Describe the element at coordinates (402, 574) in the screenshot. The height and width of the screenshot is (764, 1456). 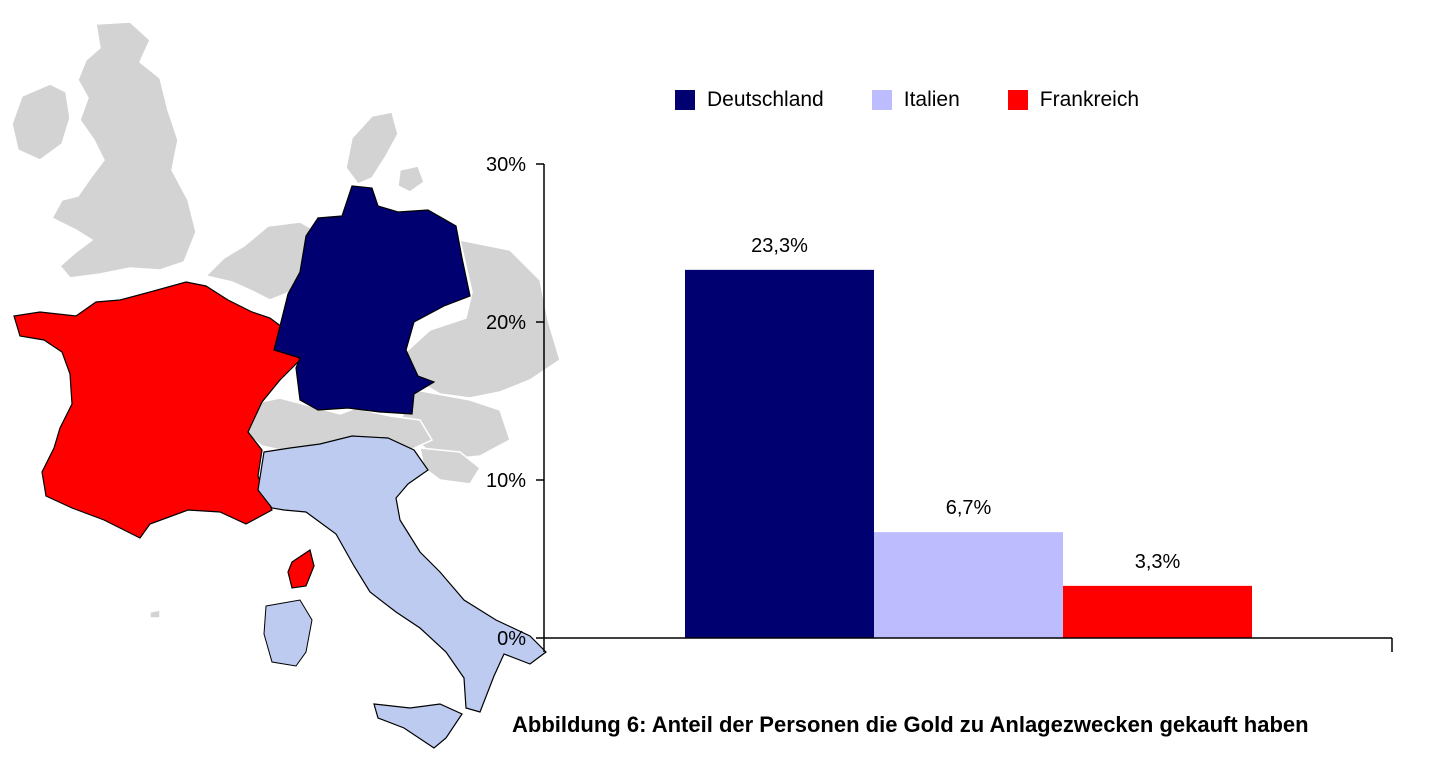
I see `map-italy` at that location.